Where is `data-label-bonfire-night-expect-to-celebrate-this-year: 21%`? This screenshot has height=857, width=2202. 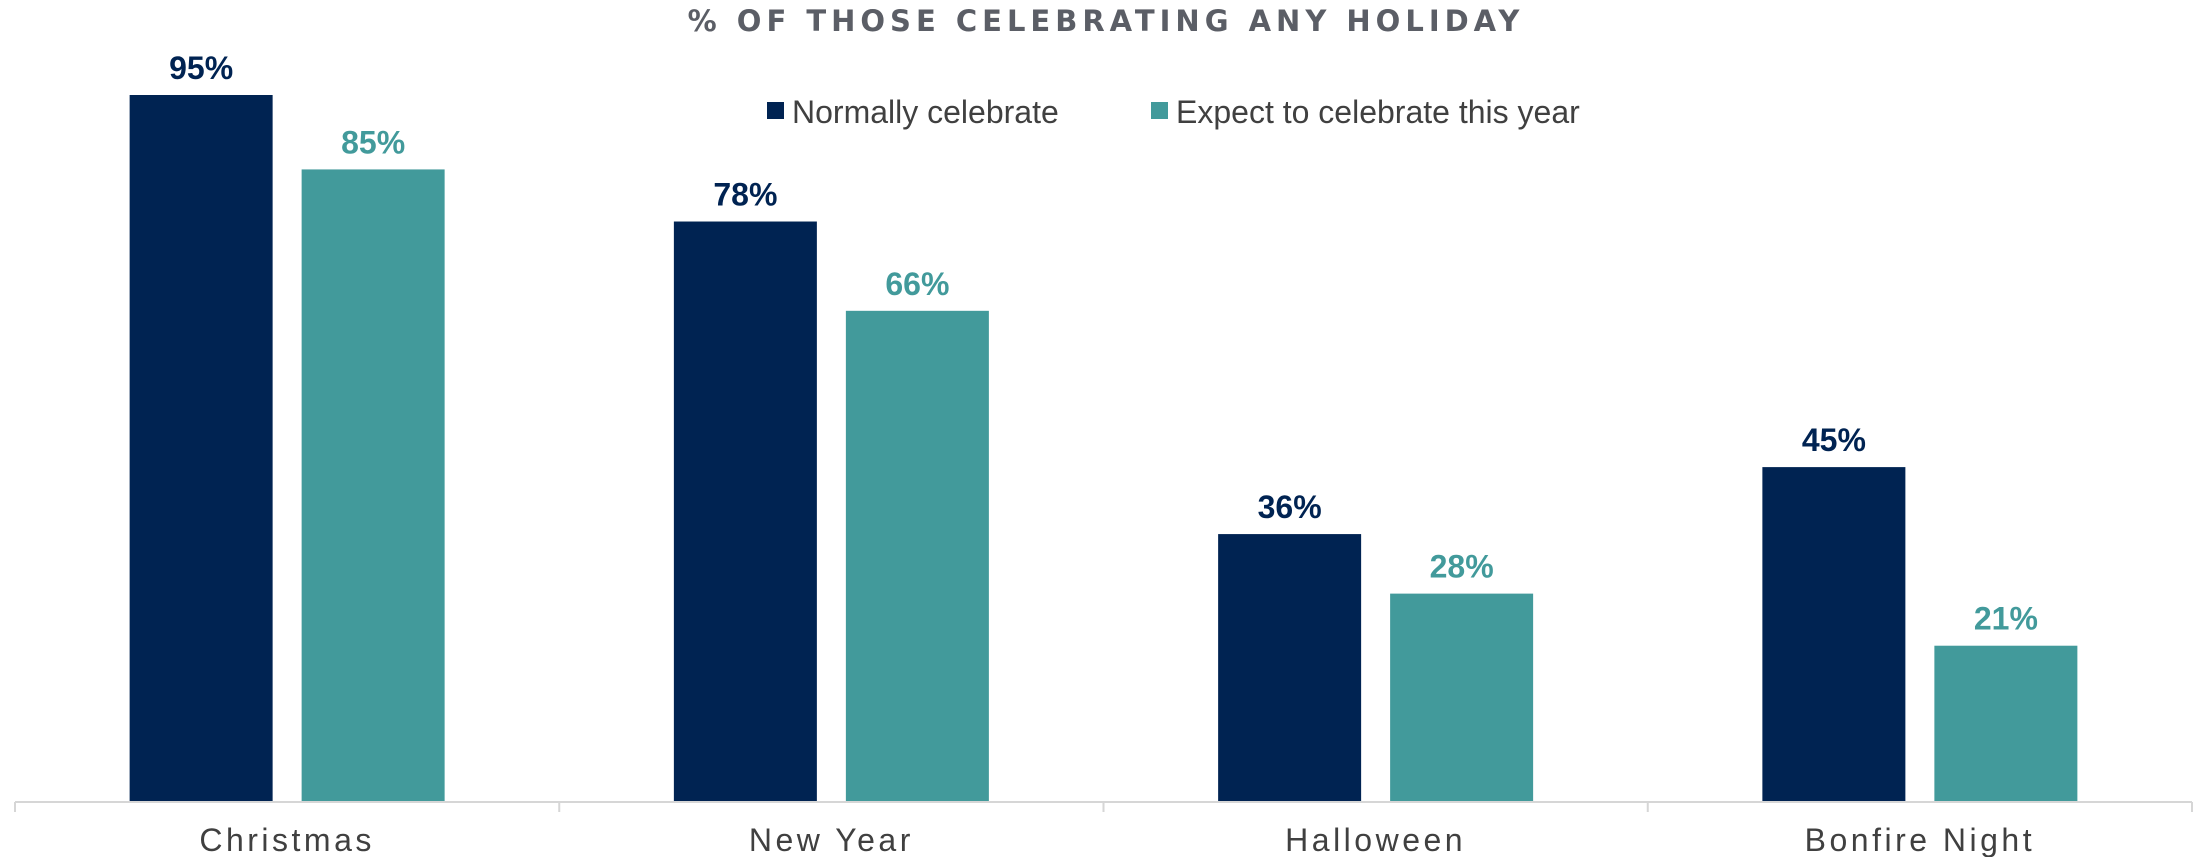 data-label-bonfire-night-expect-to-celebrate-this-year: 21% is located at coordinates (2006, 619).